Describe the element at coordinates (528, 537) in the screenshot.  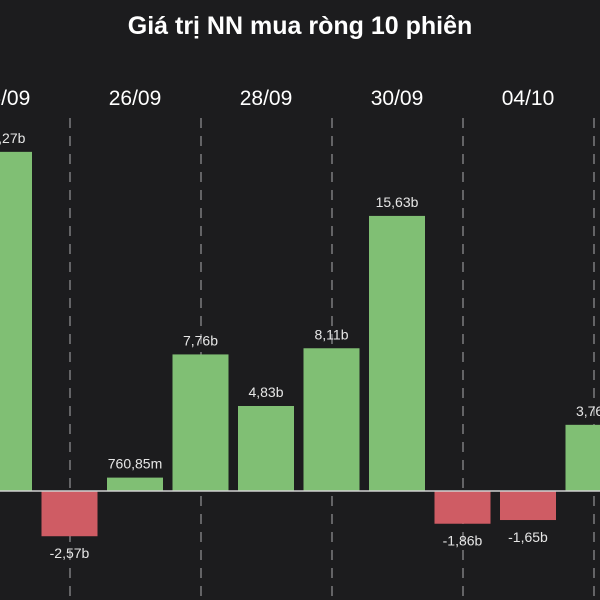
I see `data-label: -1,65b` at that location.